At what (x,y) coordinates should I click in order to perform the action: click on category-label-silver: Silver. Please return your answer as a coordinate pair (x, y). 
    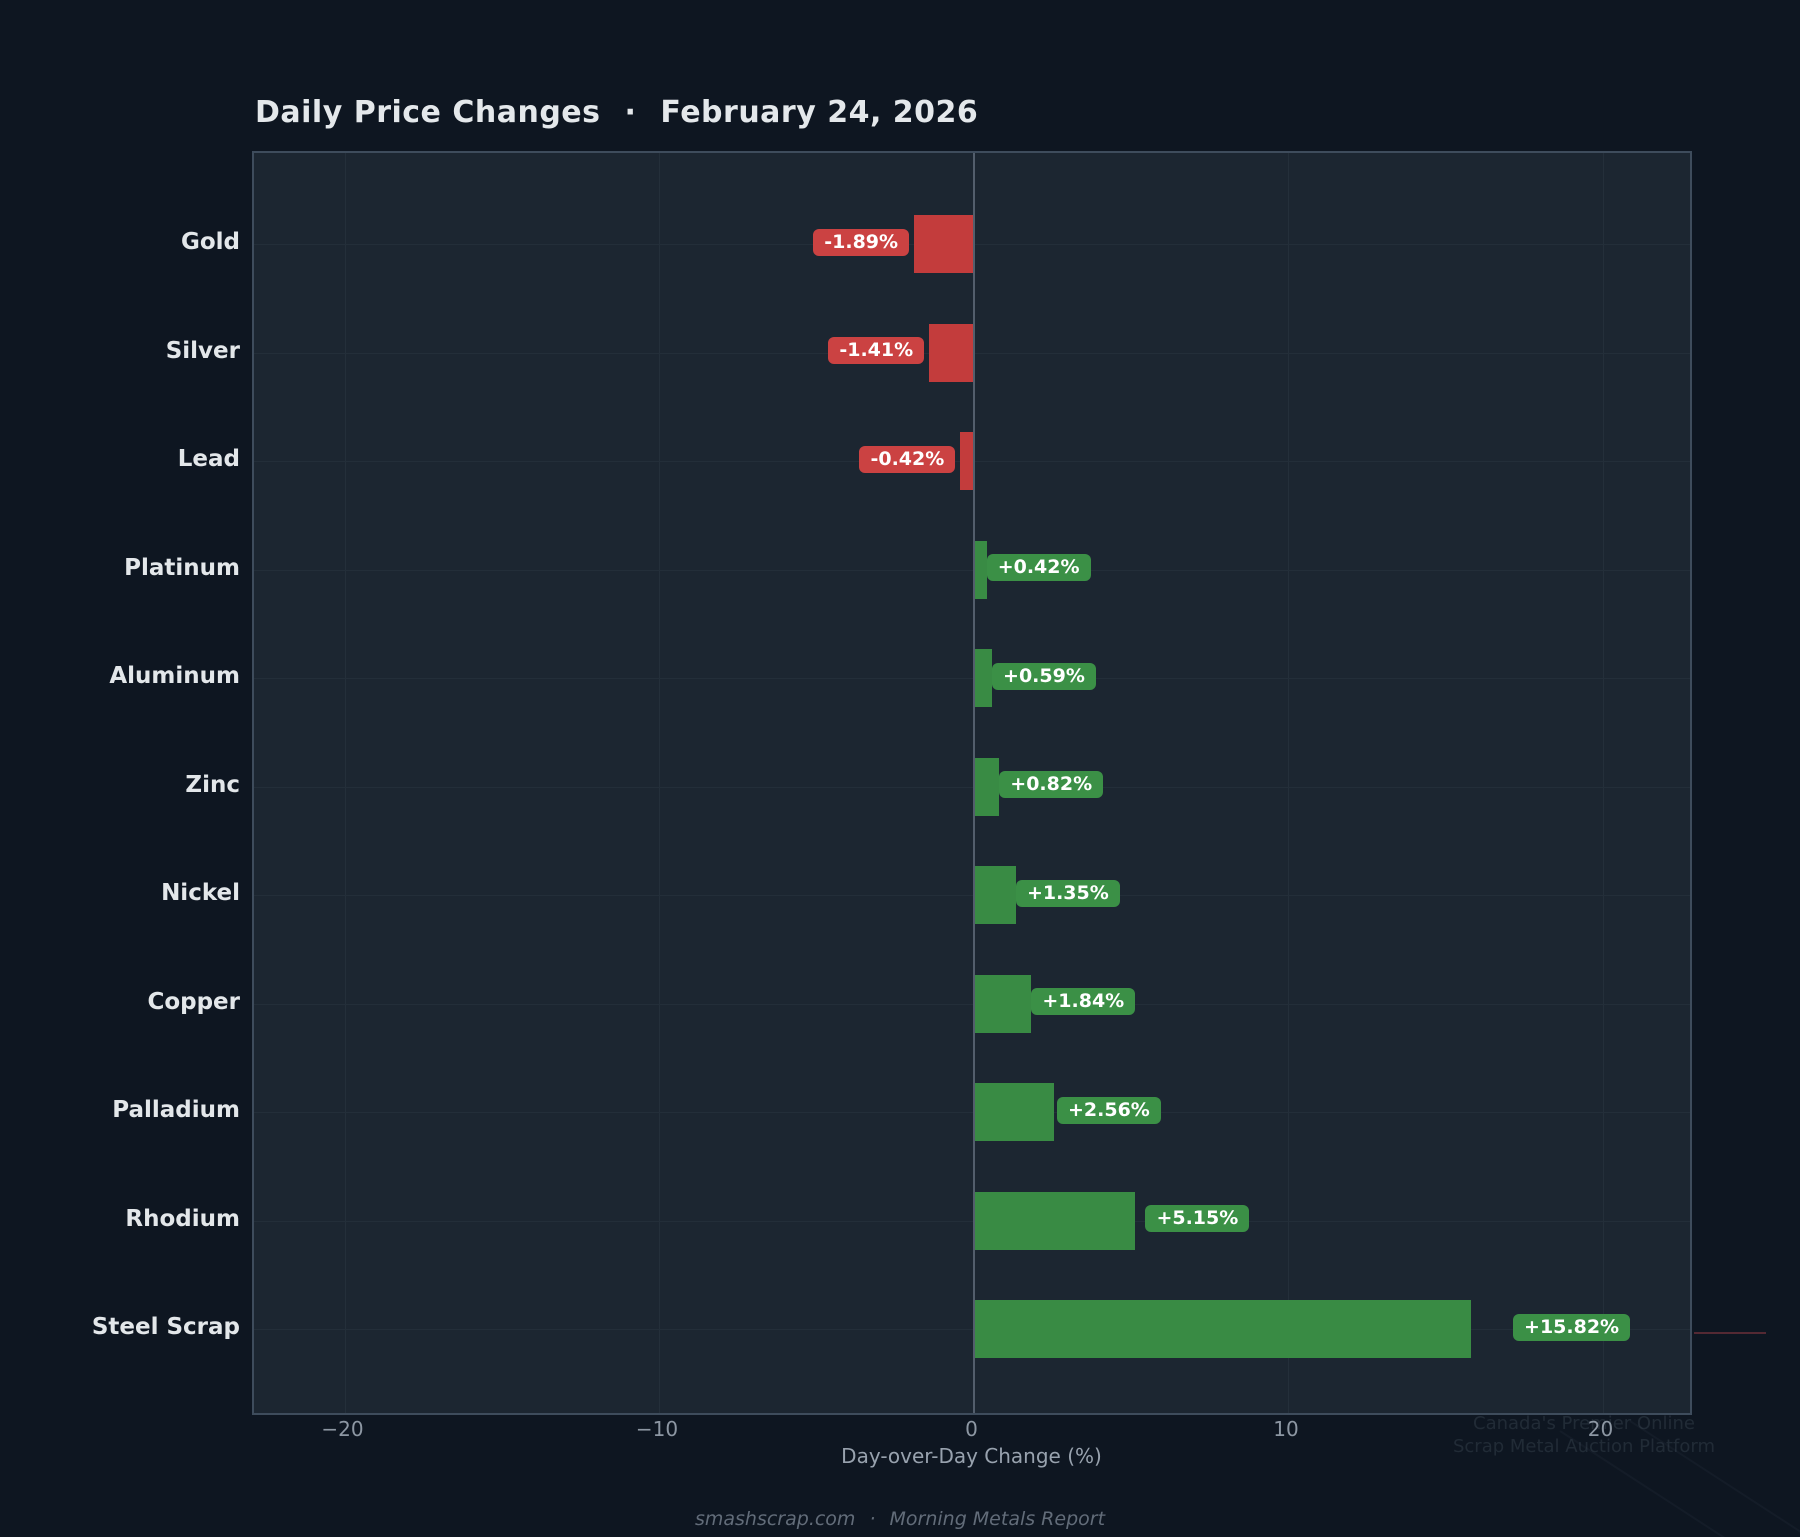
    Looking at the image, I should click on (202, 350).